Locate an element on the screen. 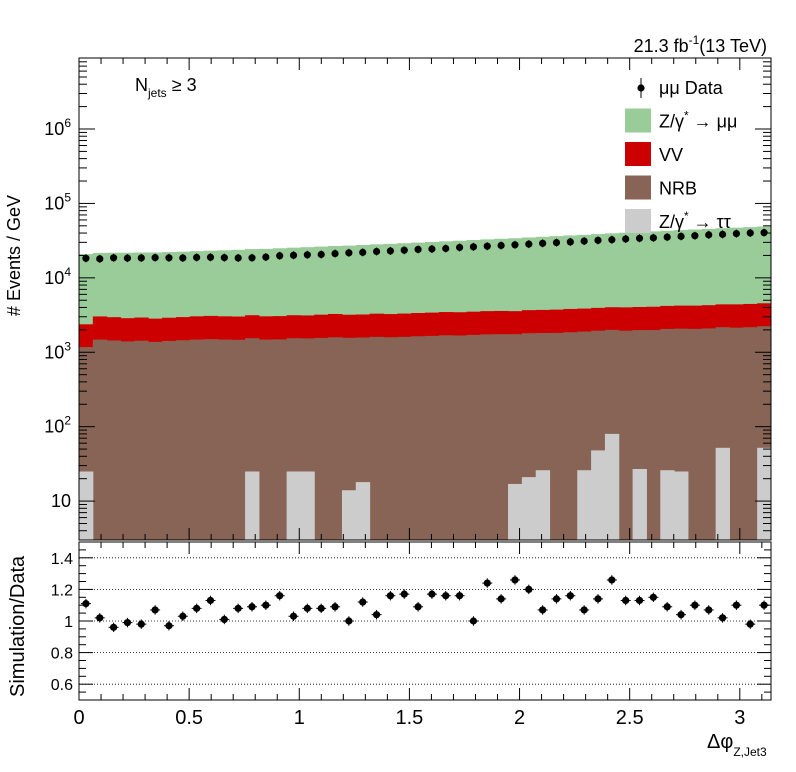  y-tick-label: 10 is located at coordinates (61, 501).